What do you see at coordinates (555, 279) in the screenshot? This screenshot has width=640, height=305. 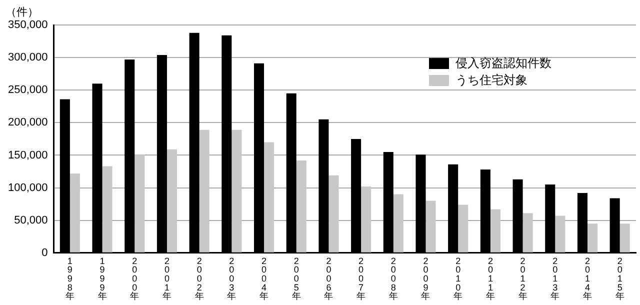 I see `x-tick-label: 2013年` at bounding box center [555, 279].